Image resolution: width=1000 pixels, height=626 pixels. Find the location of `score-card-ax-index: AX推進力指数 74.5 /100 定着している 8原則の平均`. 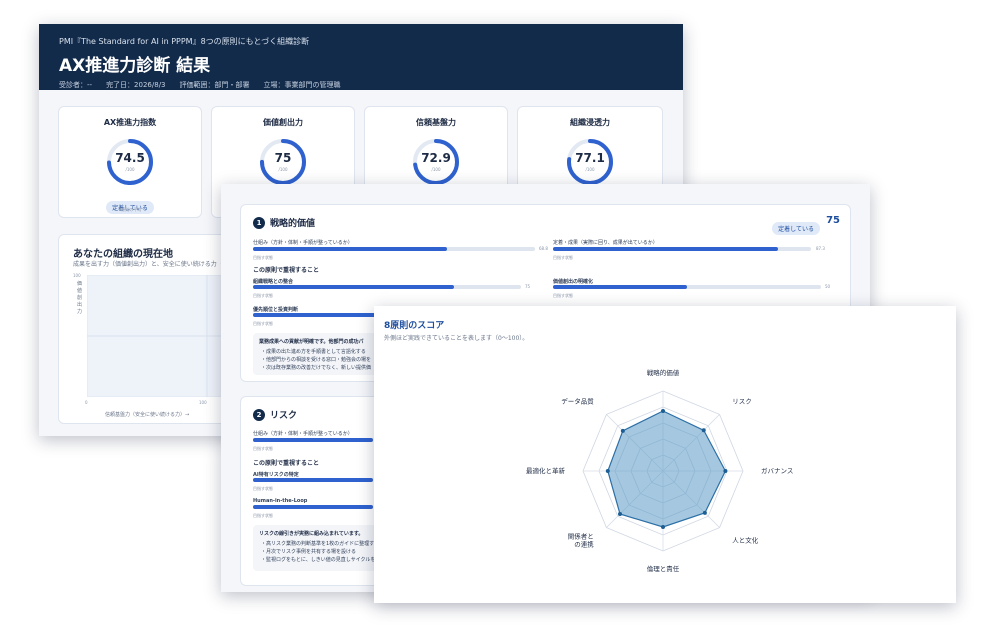

score-card-ax-index: AX推進力指数 74.5 /100 定着している 8原則の平均 is located at coordinates (130, 162).